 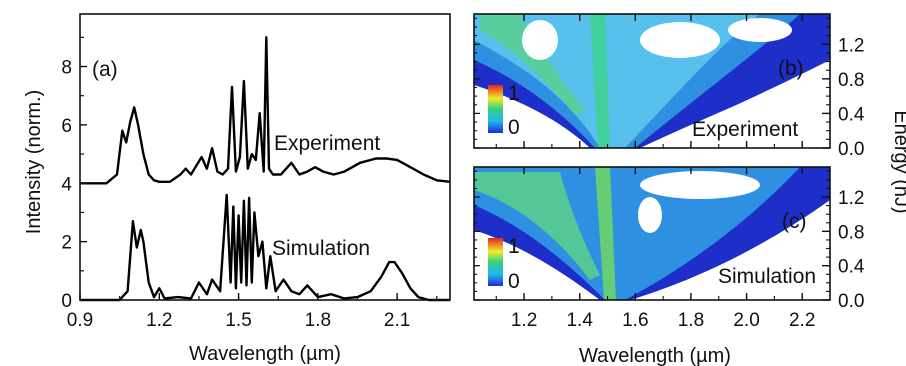 What do you see at coordinates (66, 184) in the screenshot?
I see `y-tick-label: 4` at bounding box center [66, 184].